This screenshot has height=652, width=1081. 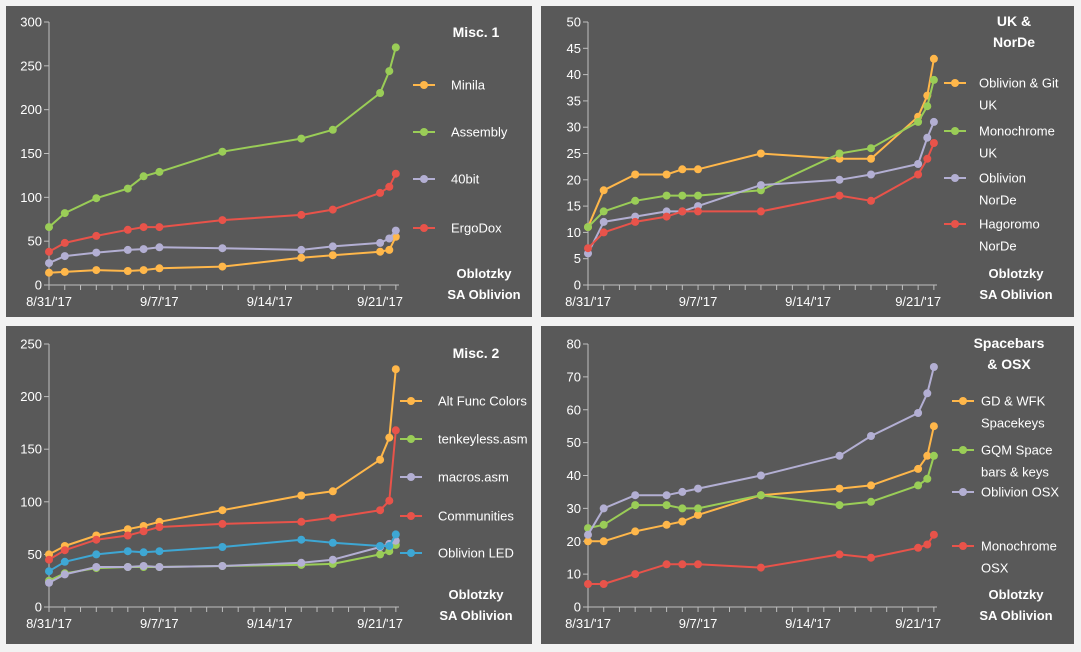 I want to click on y-tick-label: 40, so click(x=574, y=74).